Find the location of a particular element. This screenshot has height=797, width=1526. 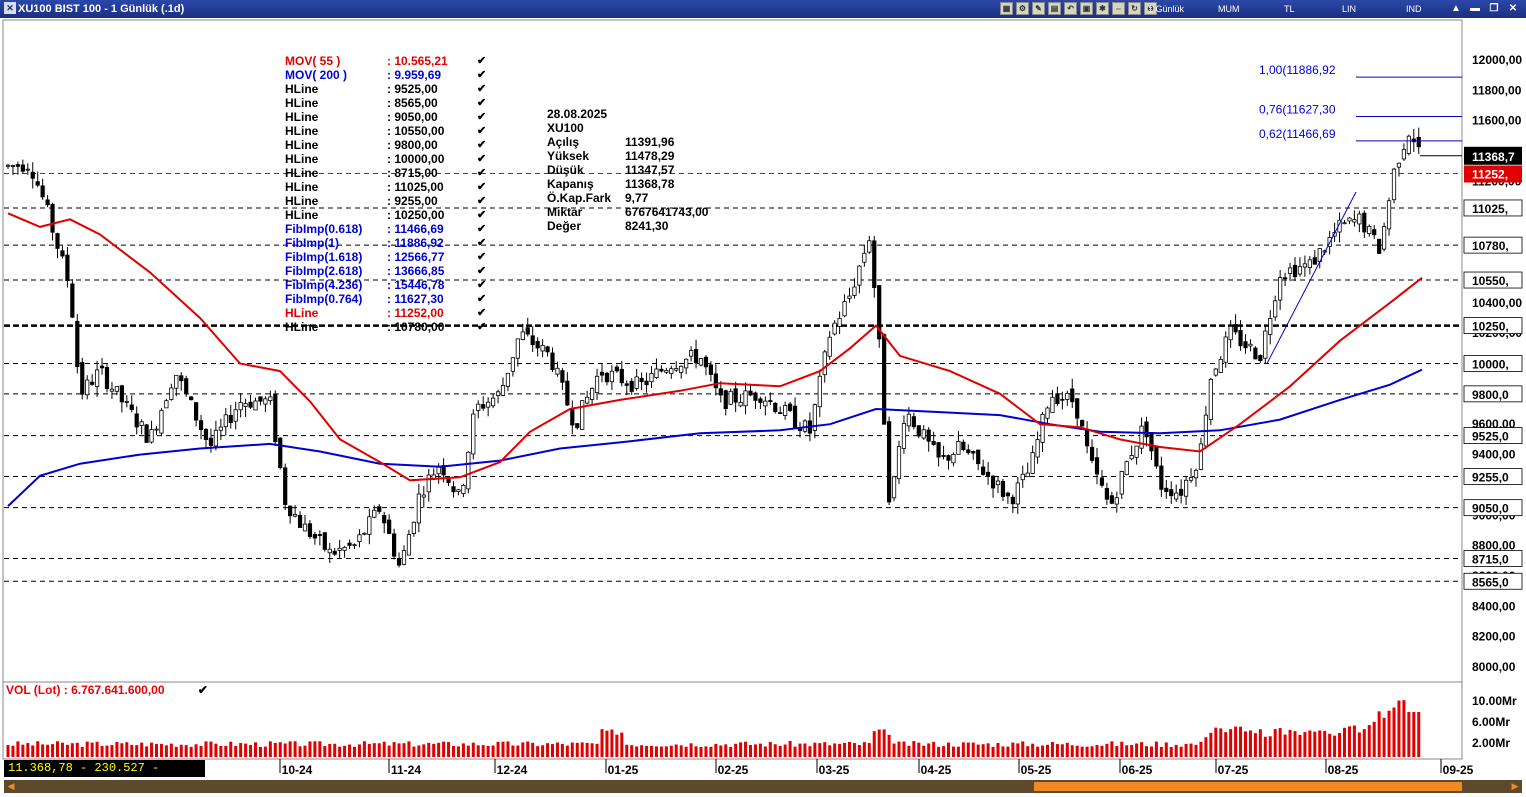

legend-name: FibImp(4.236) is located at coordinates (324, 285).